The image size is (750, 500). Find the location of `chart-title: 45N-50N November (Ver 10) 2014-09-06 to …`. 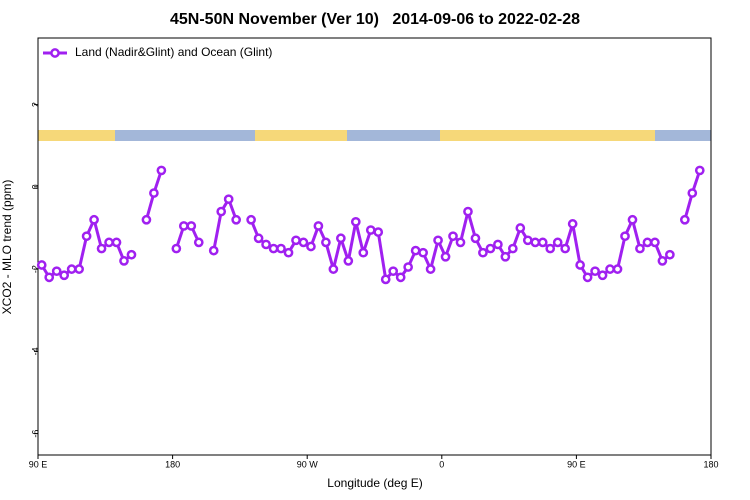

chart-title: 45N-50N November (Ver 10) 2014-09-06 to … is located at coordinates (375, 19).